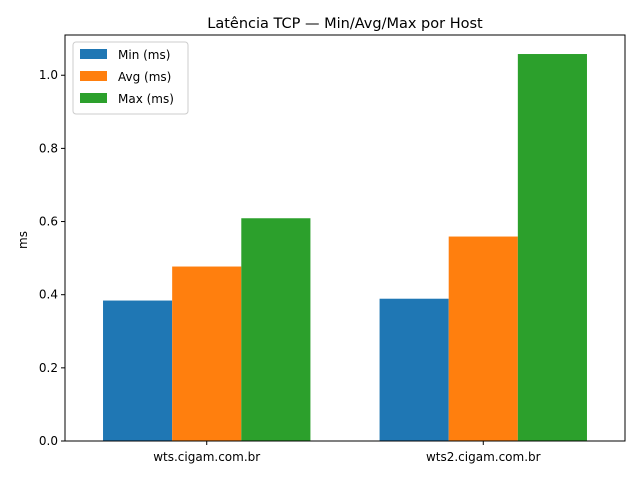 Image resolution: width=640 pixels, height=480 pixels. What do you see at coordinates (48, 75) in the screenshot?
I see `y-tick-label: 1.0` at bounding box center [48, 75].